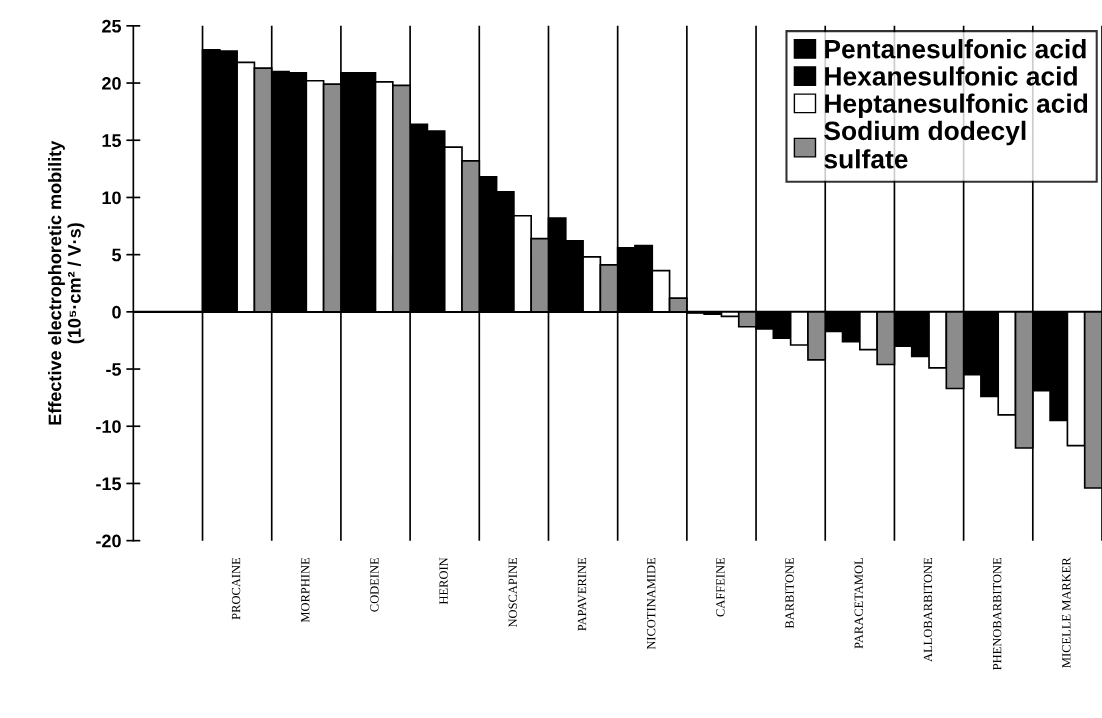 This screenshot has height=718, width=1102. Describe the element at coordinates (443, 581) in the screenshot. I see `x-tick-label: HEROIN` at that location.